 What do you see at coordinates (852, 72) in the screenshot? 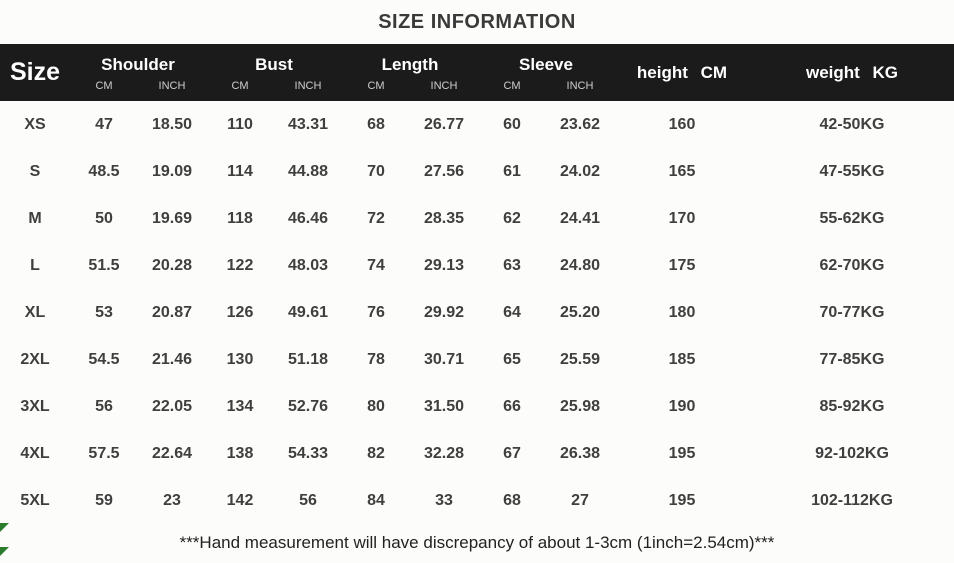
I see `header-weight-label: weight KG` at bounding box center [852, 72].